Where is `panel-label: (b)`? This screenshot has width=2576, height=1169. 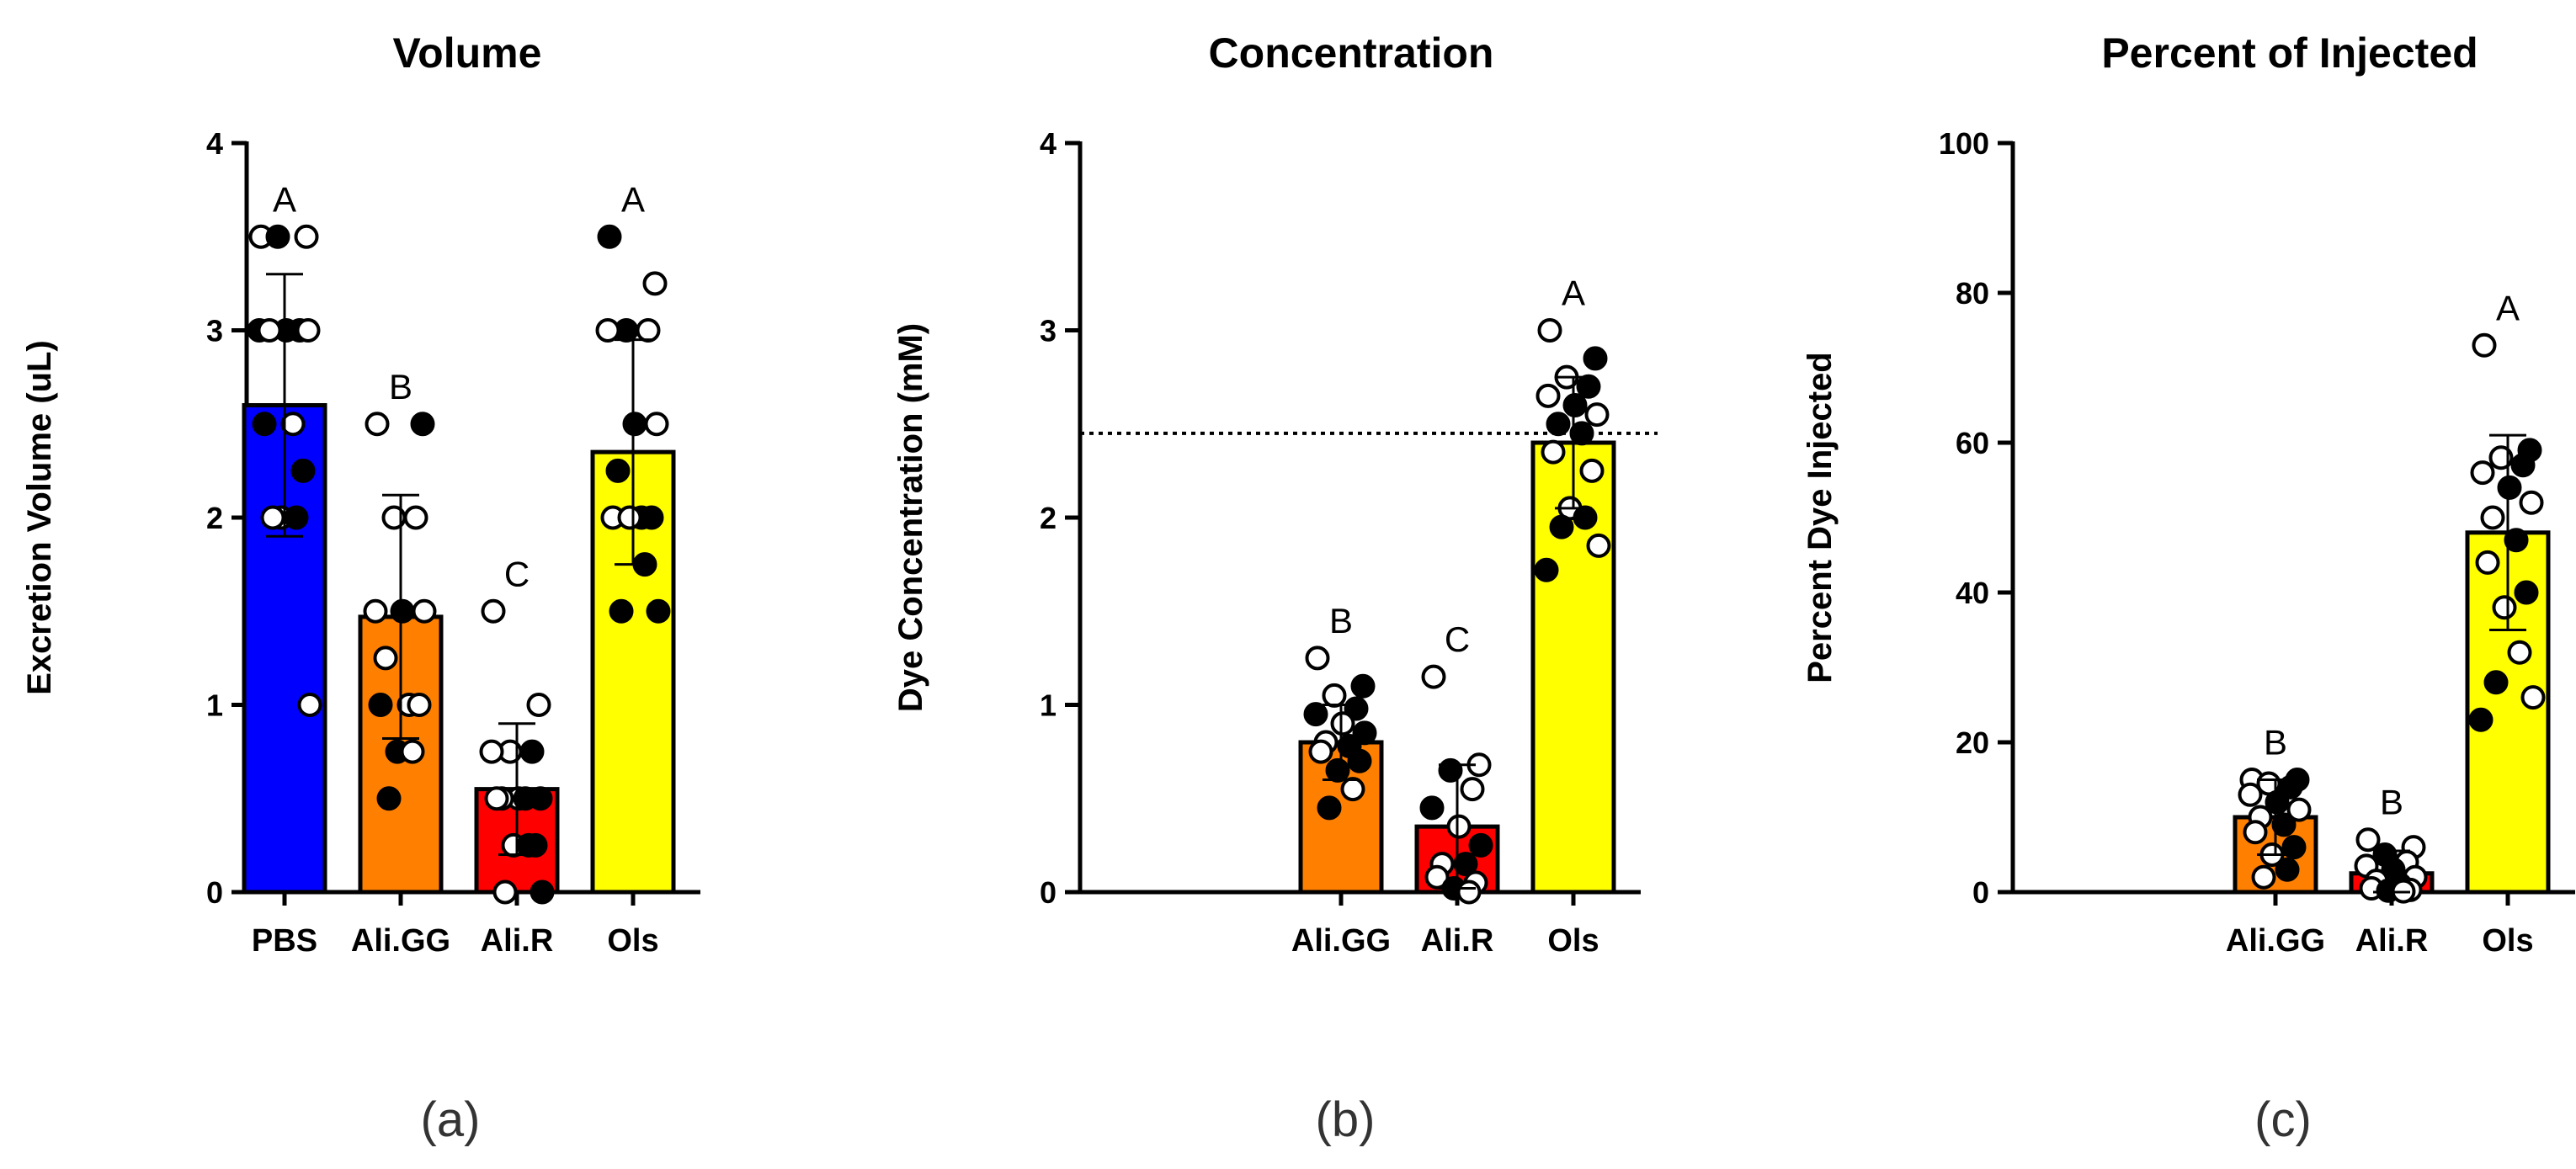
panel-label: (b) is located at coordinates (1346, 1119).